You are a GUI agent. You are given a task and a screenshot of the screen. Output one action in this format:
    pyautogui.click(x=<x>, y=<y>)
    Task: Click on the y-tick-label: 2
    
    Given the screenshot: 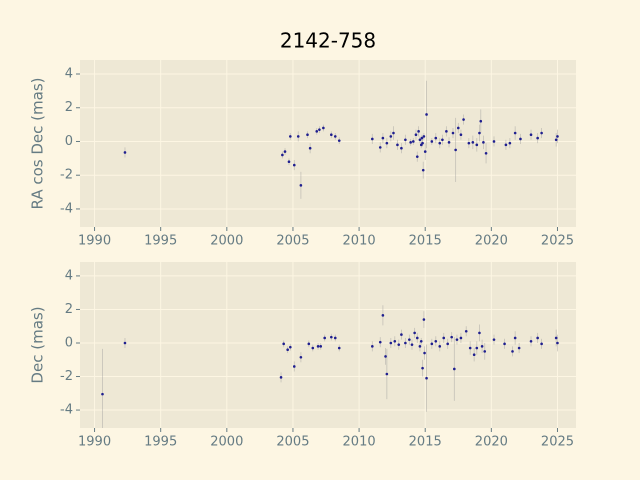 What is the action you would take?
    pyautogui.click(x=69, y=309)
    